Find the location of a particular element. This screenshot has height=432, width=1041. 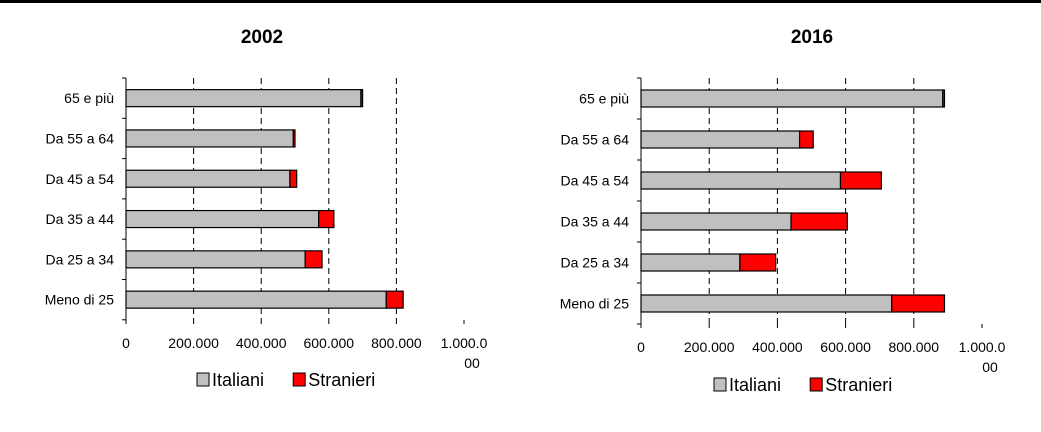

top-rule is located at coordinates (520, 1).